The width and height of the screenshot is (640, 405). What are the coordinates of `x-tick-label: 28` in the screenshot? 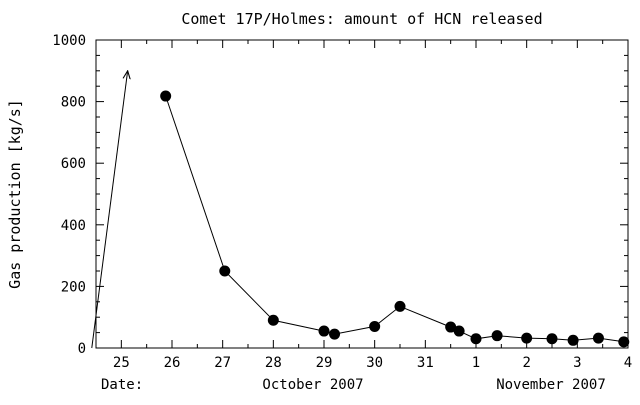 It's located at (273, 363).